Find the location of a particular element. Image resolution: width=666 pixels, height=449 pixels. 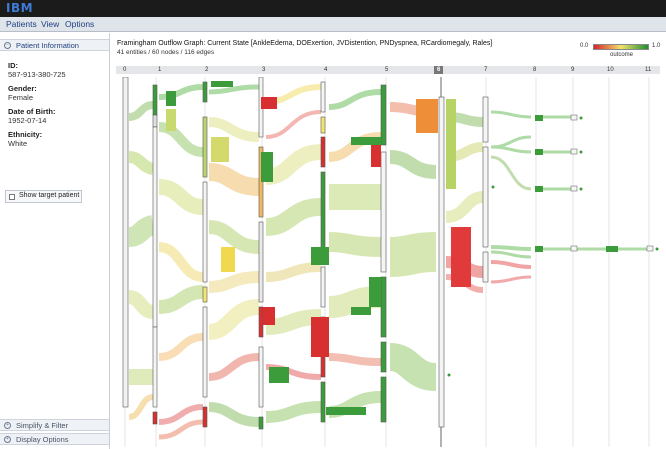

patient-information-header: – Patient Information is located at coordinates (54, 45).